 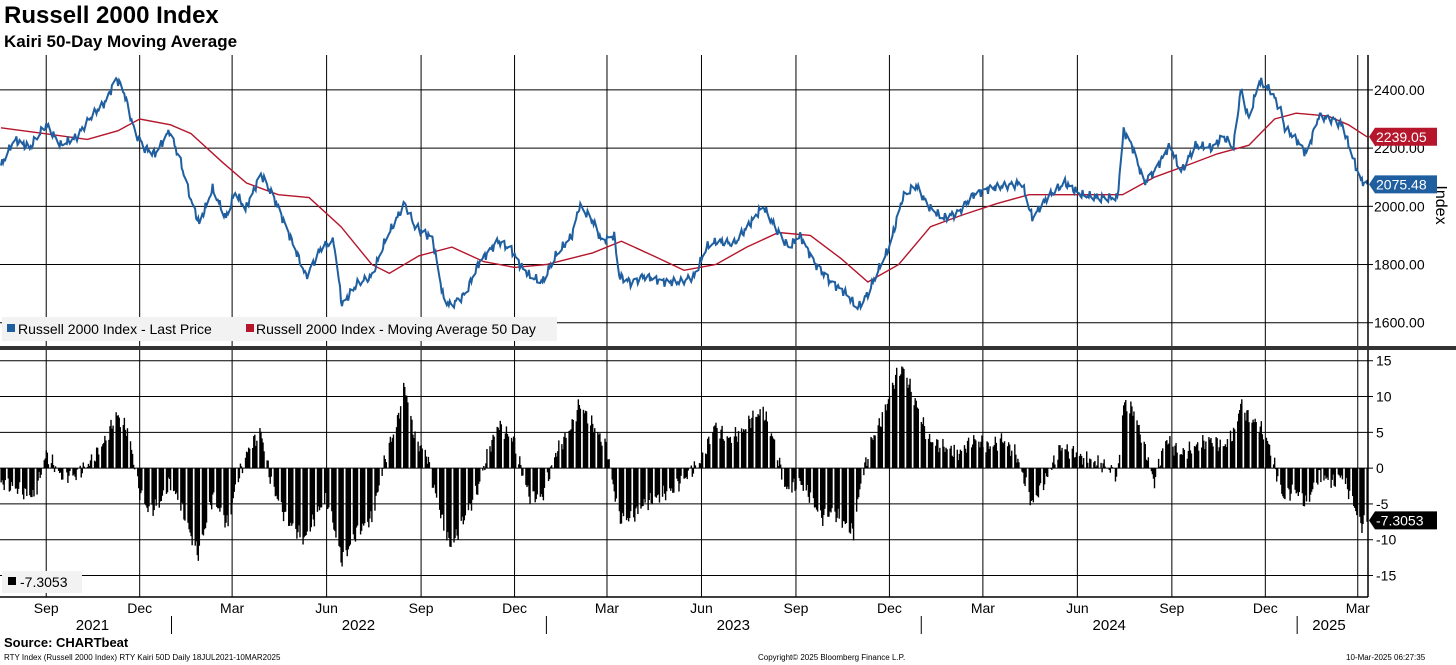 What do you see at coordinates (121, 41) in the screenshot?
I see `chart-subtitle: Kairi 50-Day Moving Average` at bounding box center [121, 41].